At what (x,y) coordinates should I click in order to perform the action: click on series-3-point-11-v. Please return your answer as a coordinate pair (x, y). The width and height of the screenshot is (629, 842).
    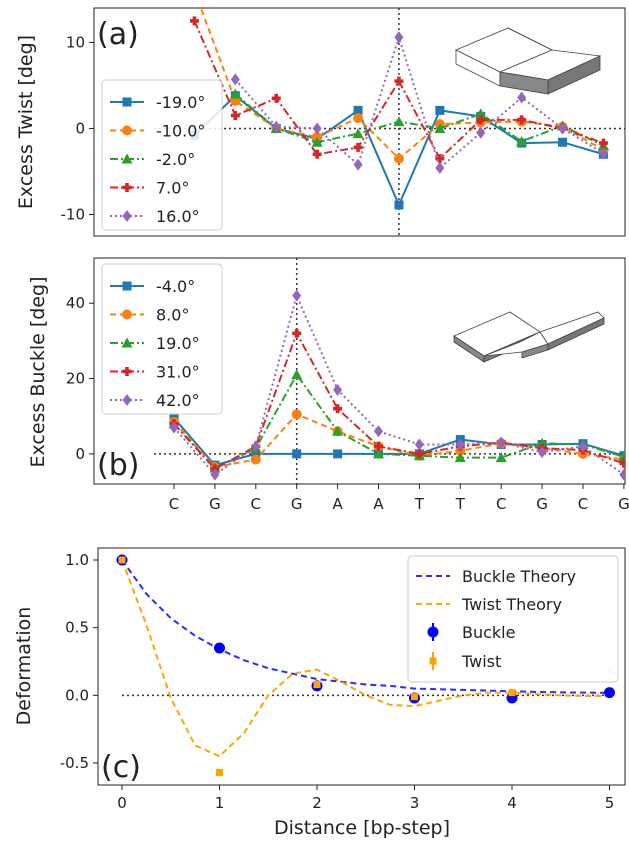
    Looking at the image, I should click on (623, 463).